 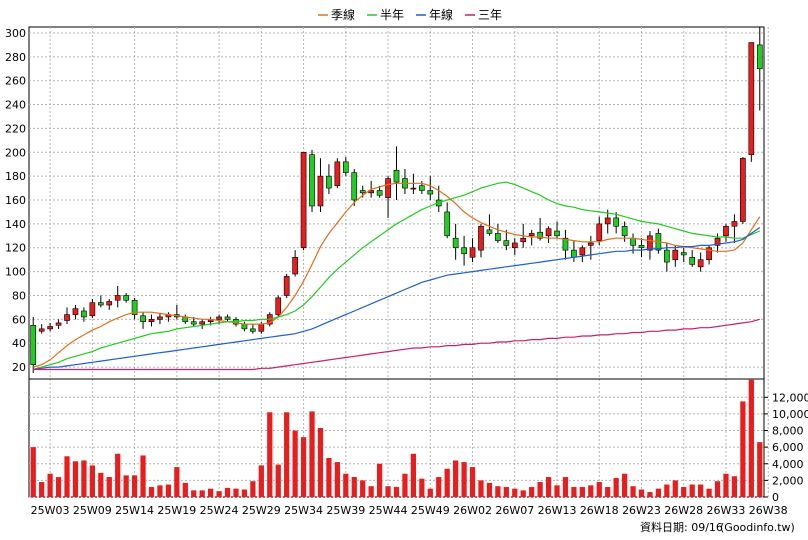 I want to click on legend-label-1: 半年, so click(x=392, y=15).